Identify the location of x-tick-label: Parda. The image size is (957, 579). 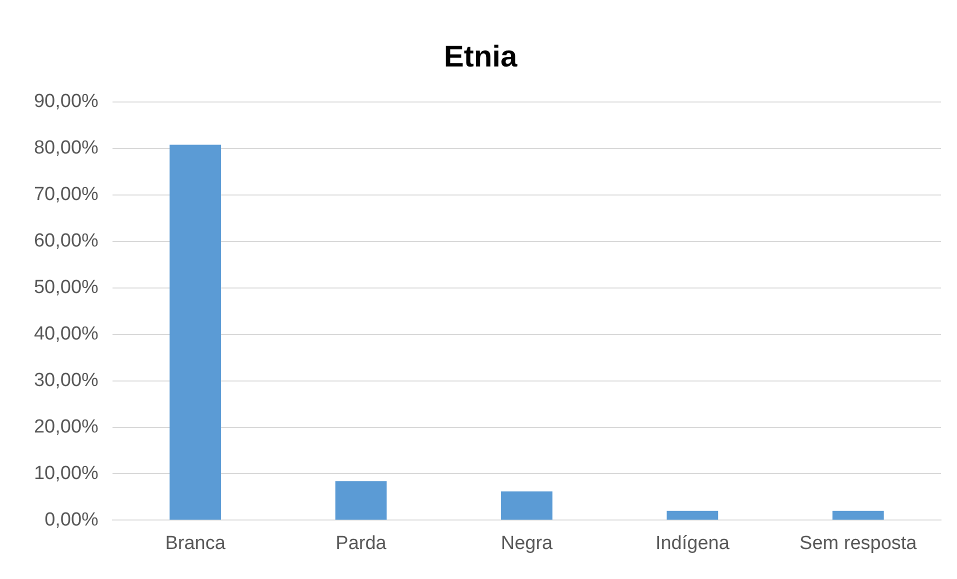
(361, 543).